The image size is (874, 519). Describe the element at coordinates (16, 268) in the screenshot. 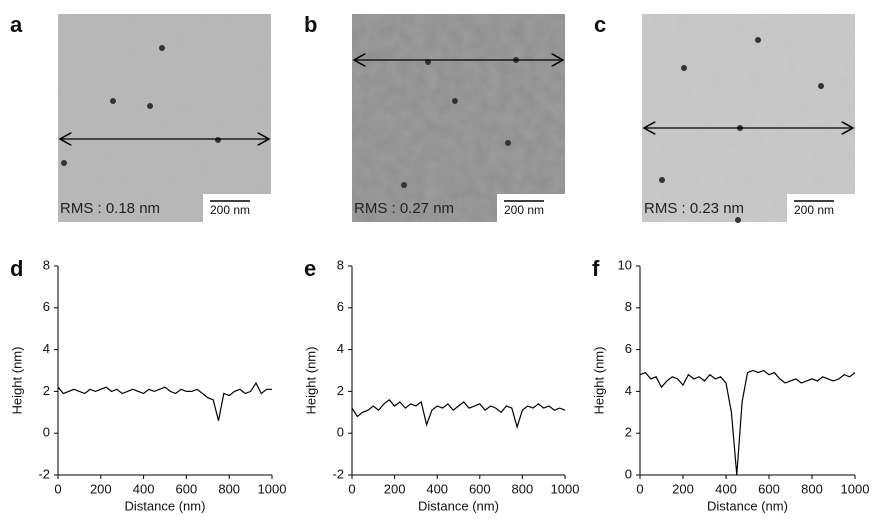

I see `panel-label: d` at that location.